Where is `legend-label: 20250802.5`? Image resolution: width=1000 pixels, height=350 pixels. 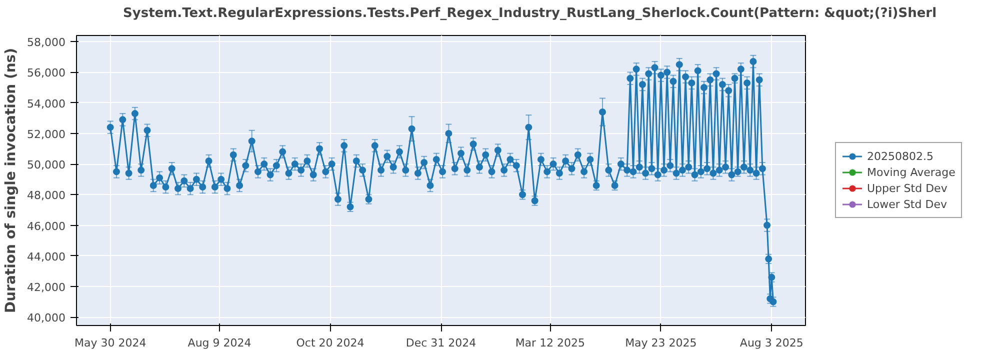 legend-label: 20250802.5 is located at coordinates (900, 156).